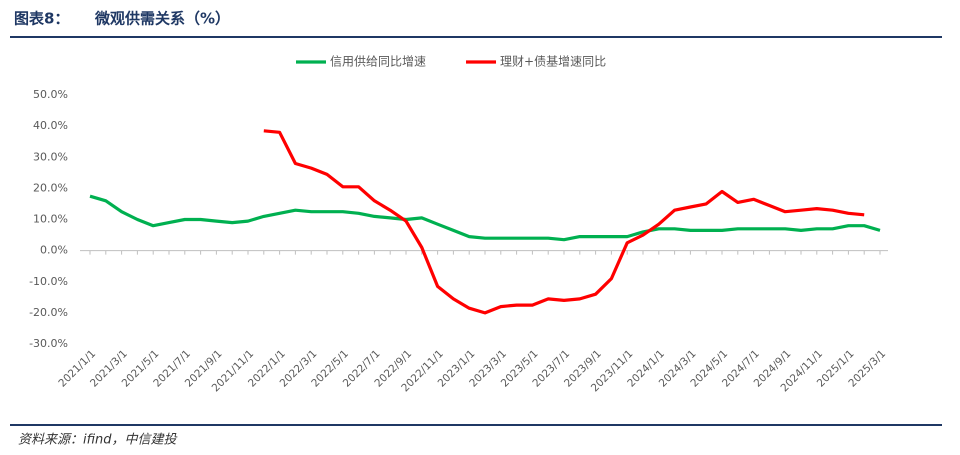 This screenshot has width=960, height=455. I want to click on y-tick-label: 10.0%, so click(50, 219).